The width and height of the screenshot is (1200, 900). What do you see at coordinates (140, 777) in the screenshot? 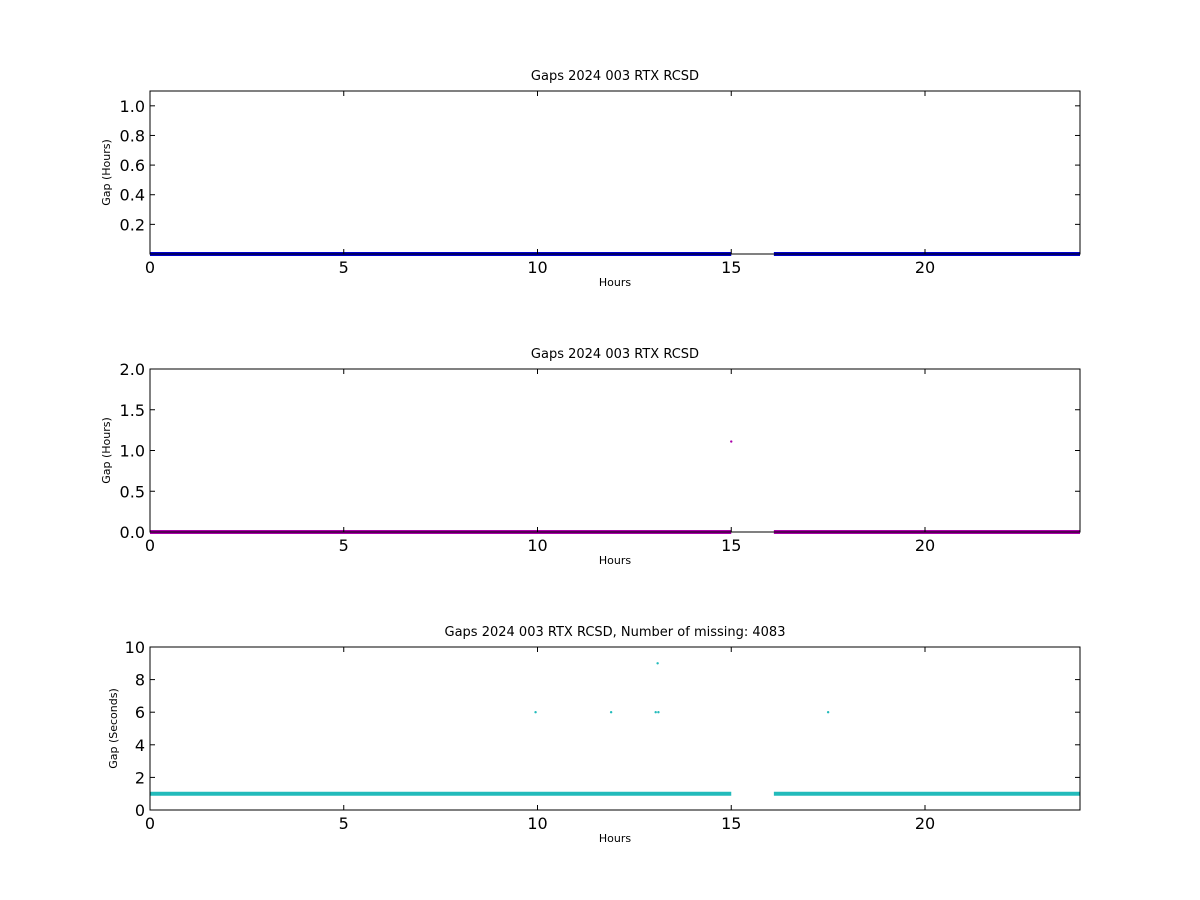
I see `y-tick-label: 2` at bounding box center [140, 777].